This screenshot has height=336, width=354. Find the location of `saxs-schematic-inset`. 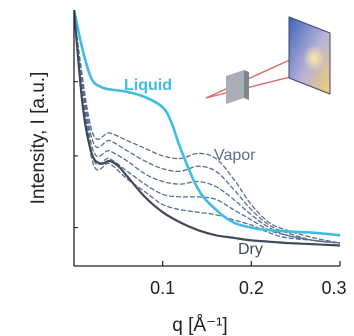

saxs-schematic-inset is located at coordinates (268, 60).